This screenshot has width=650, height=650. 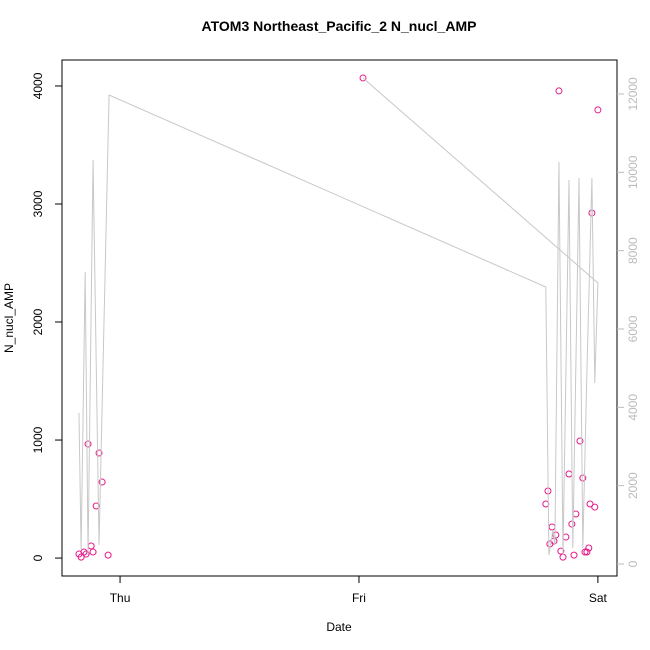 What do you see at coordinates (339, 26) in the screenshot?
I see `chart-title: ATOM3 Northeast_Pacific_2 N_nucl_AMP` at bounding box center [339, 26].